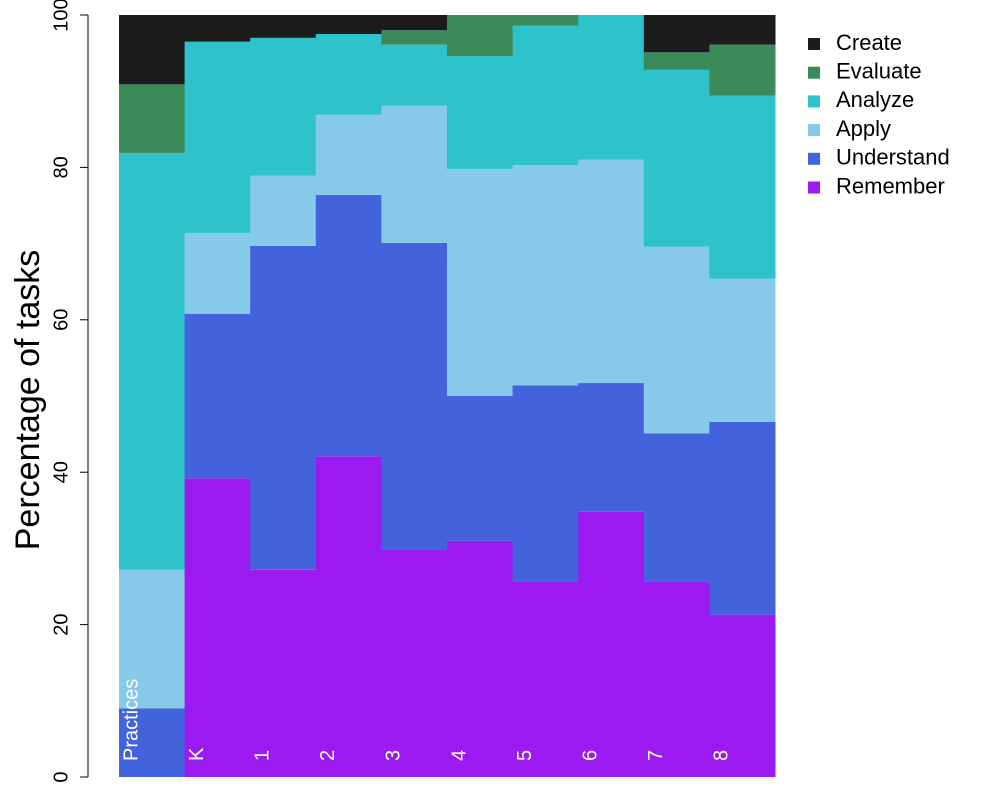  I want to click on legend-label: Remember, so click(890, 185).